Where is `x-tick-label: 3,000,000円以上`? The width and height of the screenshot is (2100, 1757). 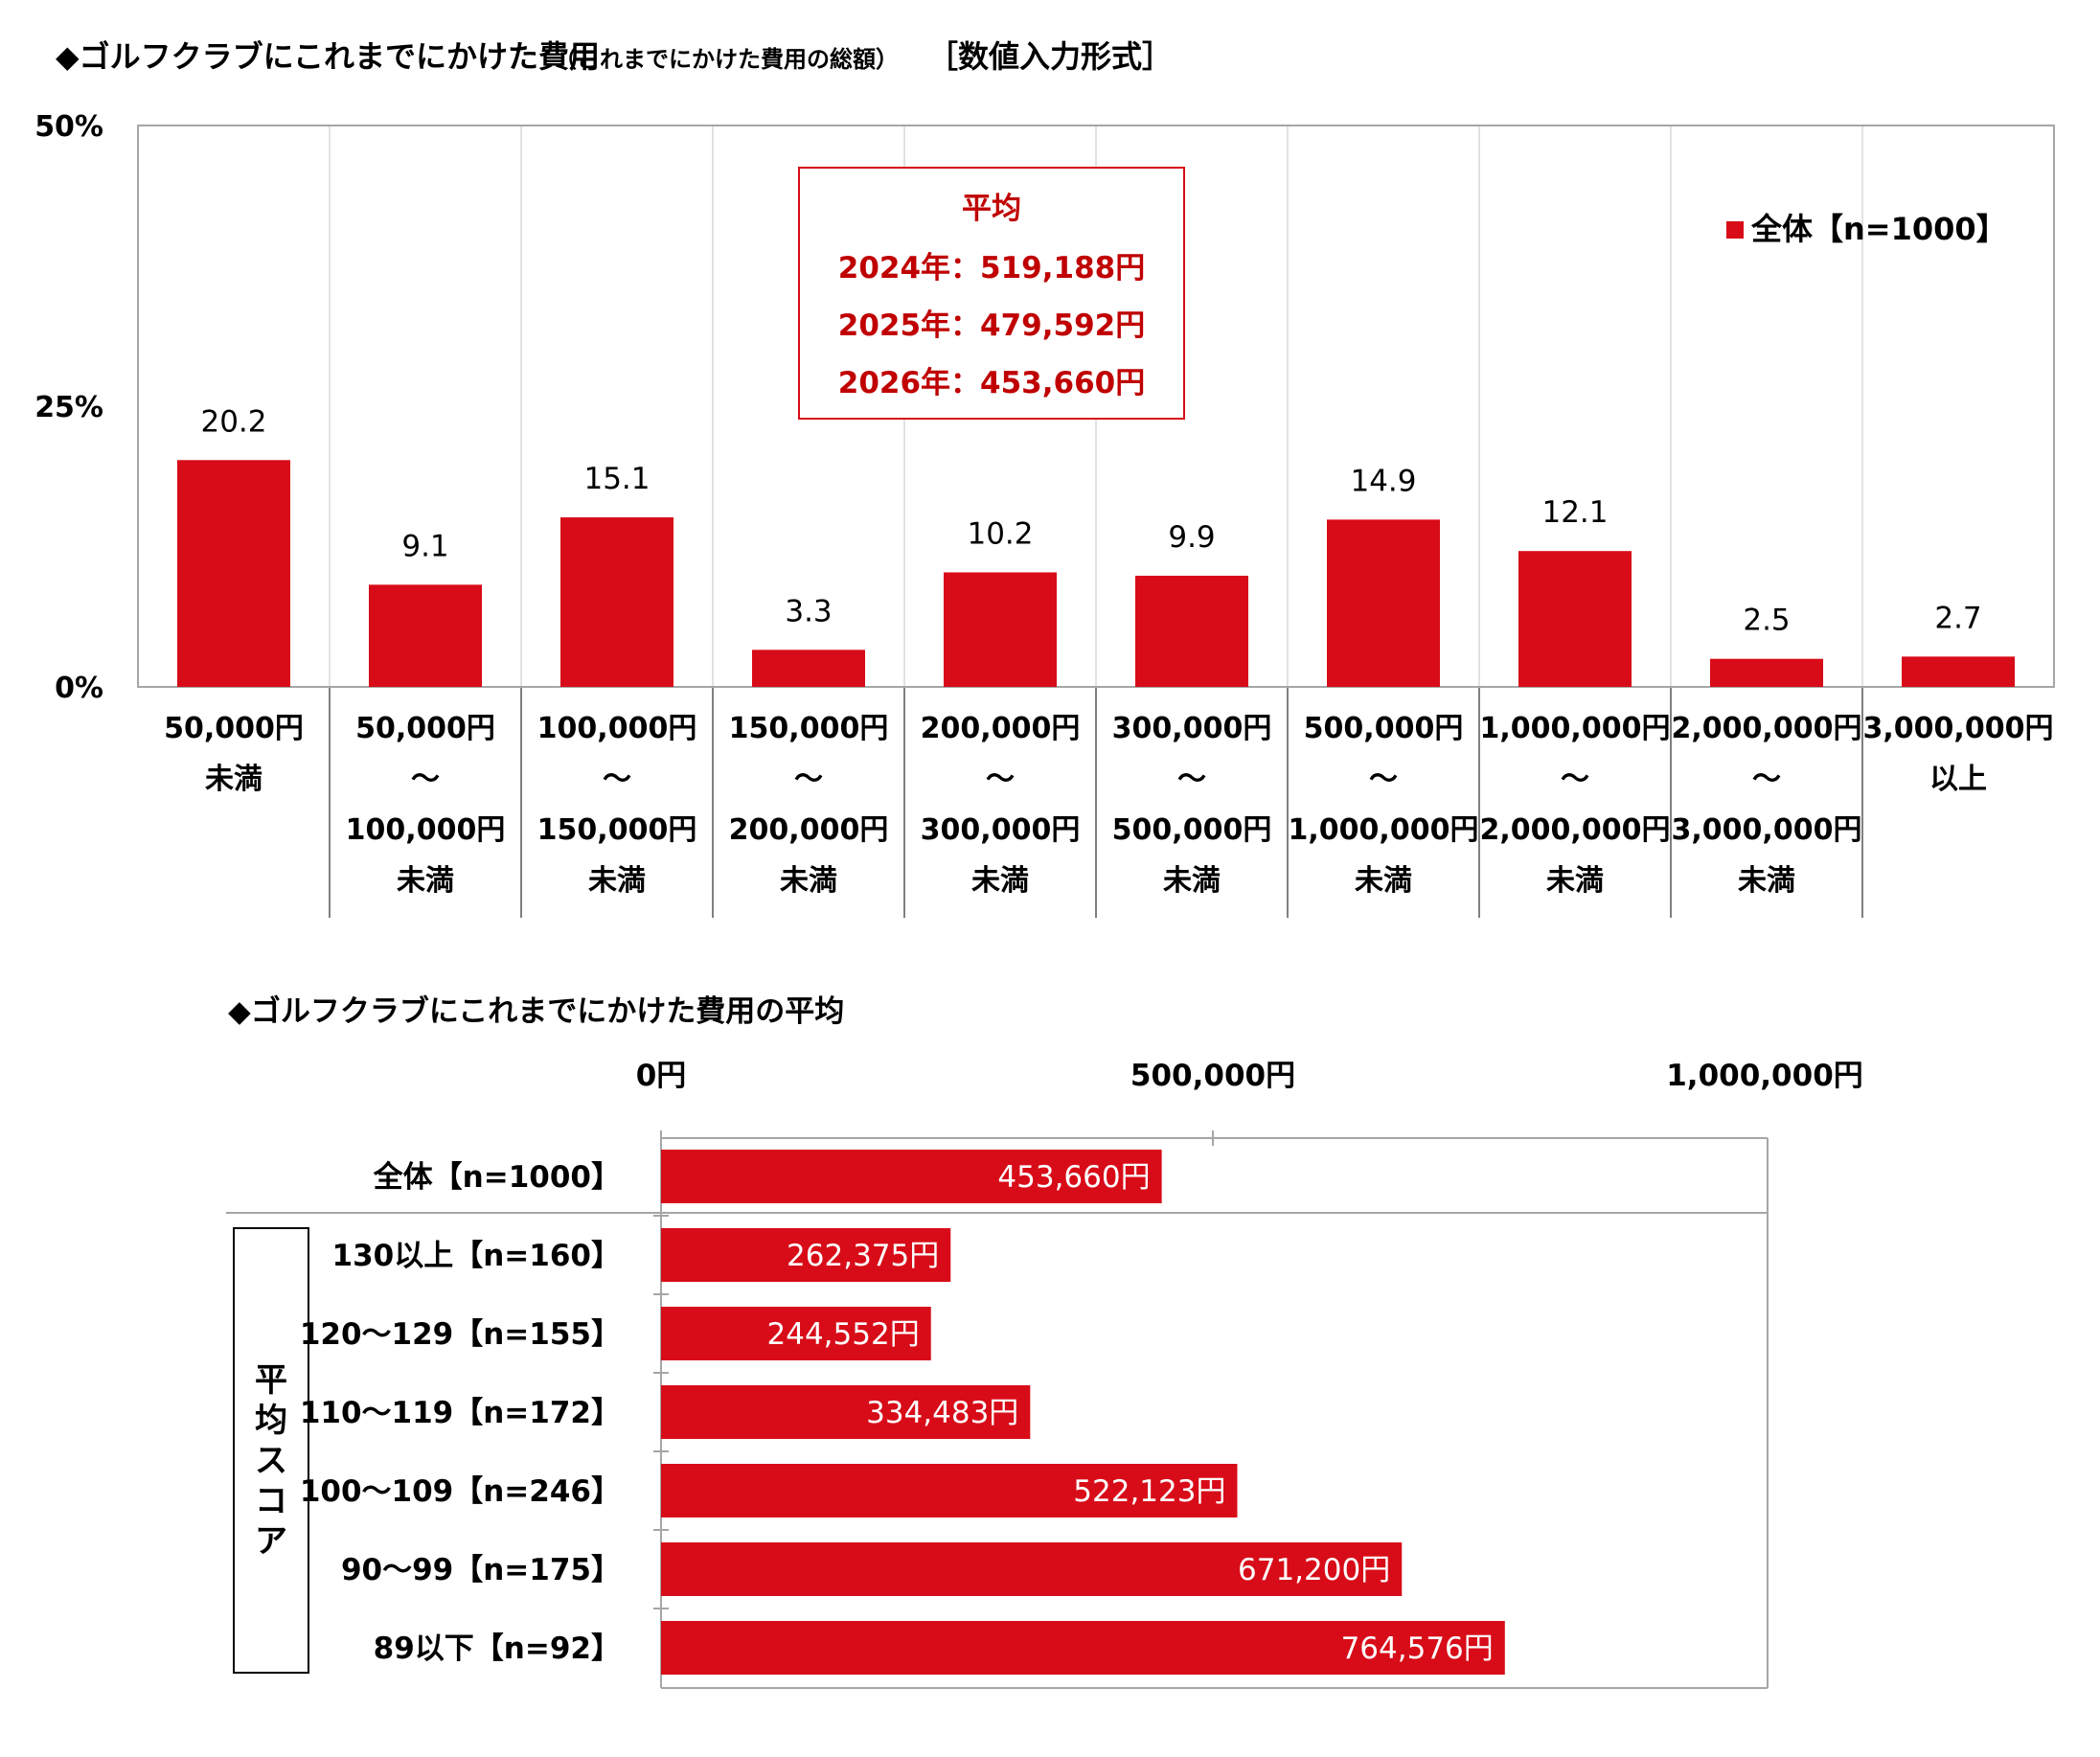
x-tick-label: 3,000,000円以上 is located at coordinates (1958, 754).